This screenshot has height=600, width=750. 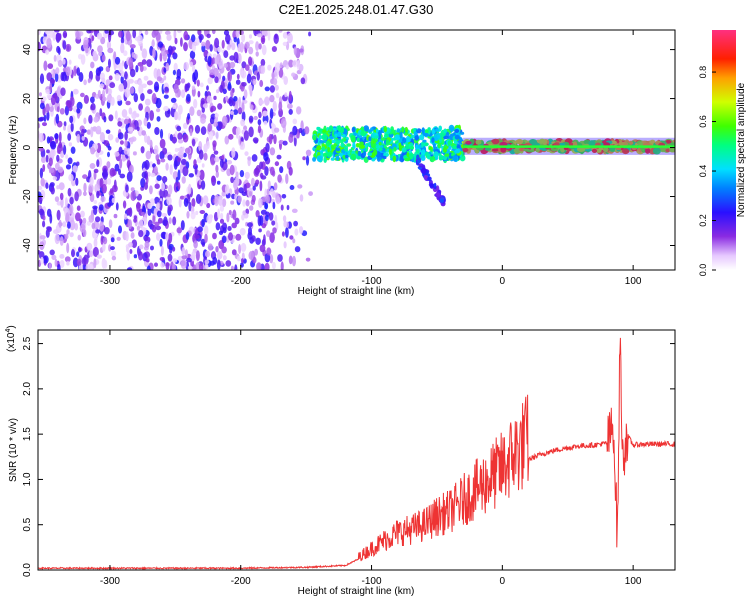 What do you see at coordinates (27, 343) in the screenshot?
I see `y-tick-label: 2.5` at bounding box center [27, 343].